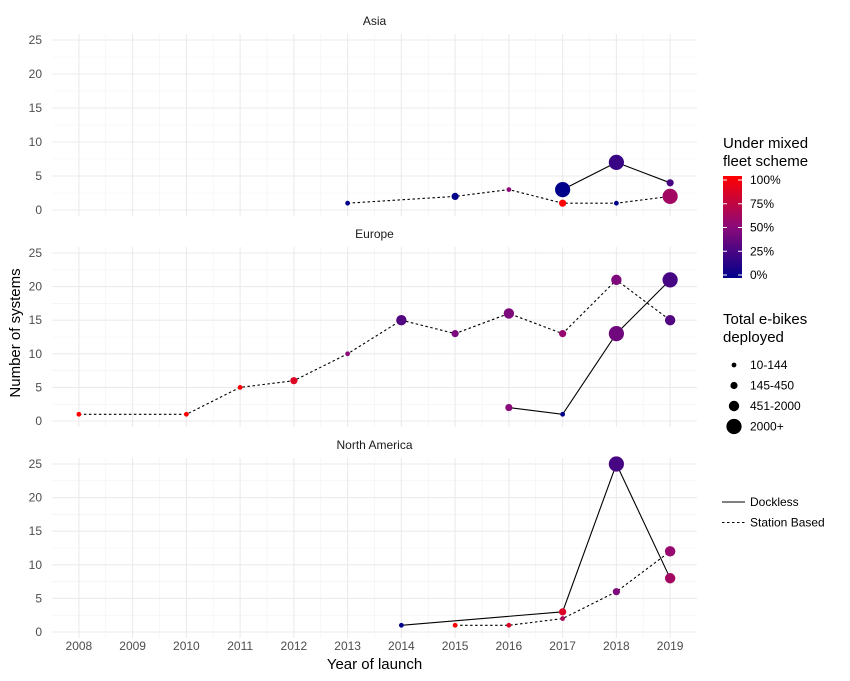 The width and height of the screenshot is (850, 681). I want to click on x-tick-label: 2014, so click(401, 646).